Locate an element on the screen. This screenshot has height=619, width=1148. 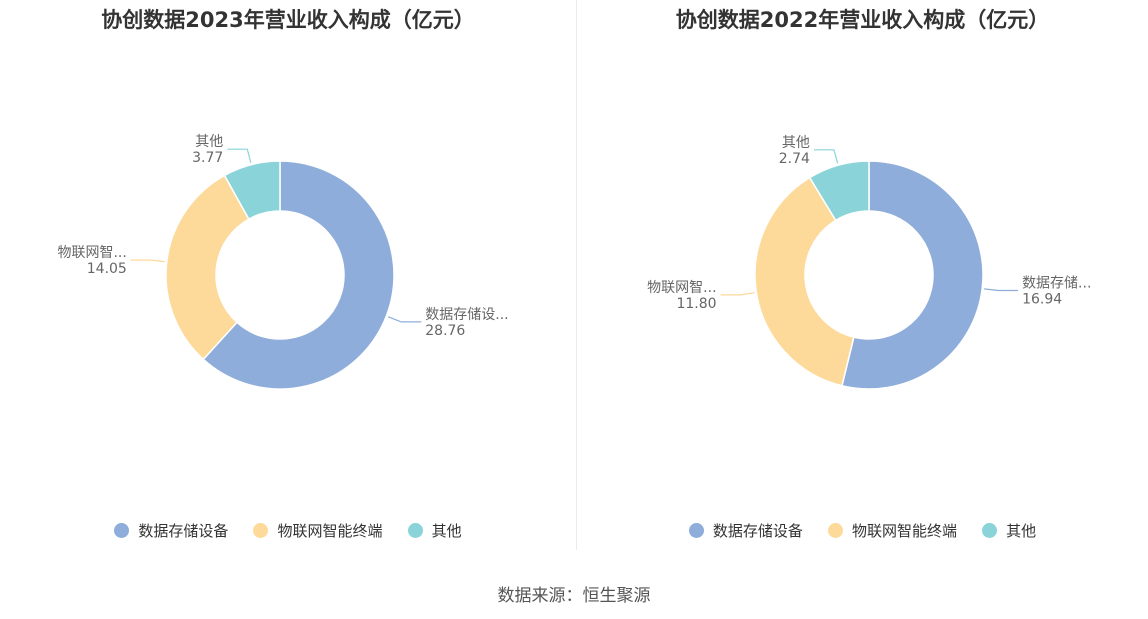
slice-label-value: 14.05 is located at coordinates (107, 269).